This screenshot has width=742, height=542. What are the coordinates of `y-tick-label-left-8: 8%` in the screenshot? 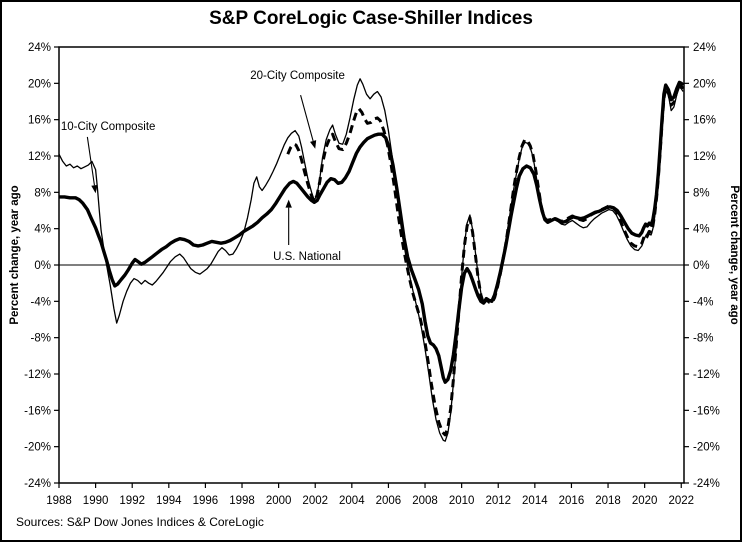 It's located at (42, 193).